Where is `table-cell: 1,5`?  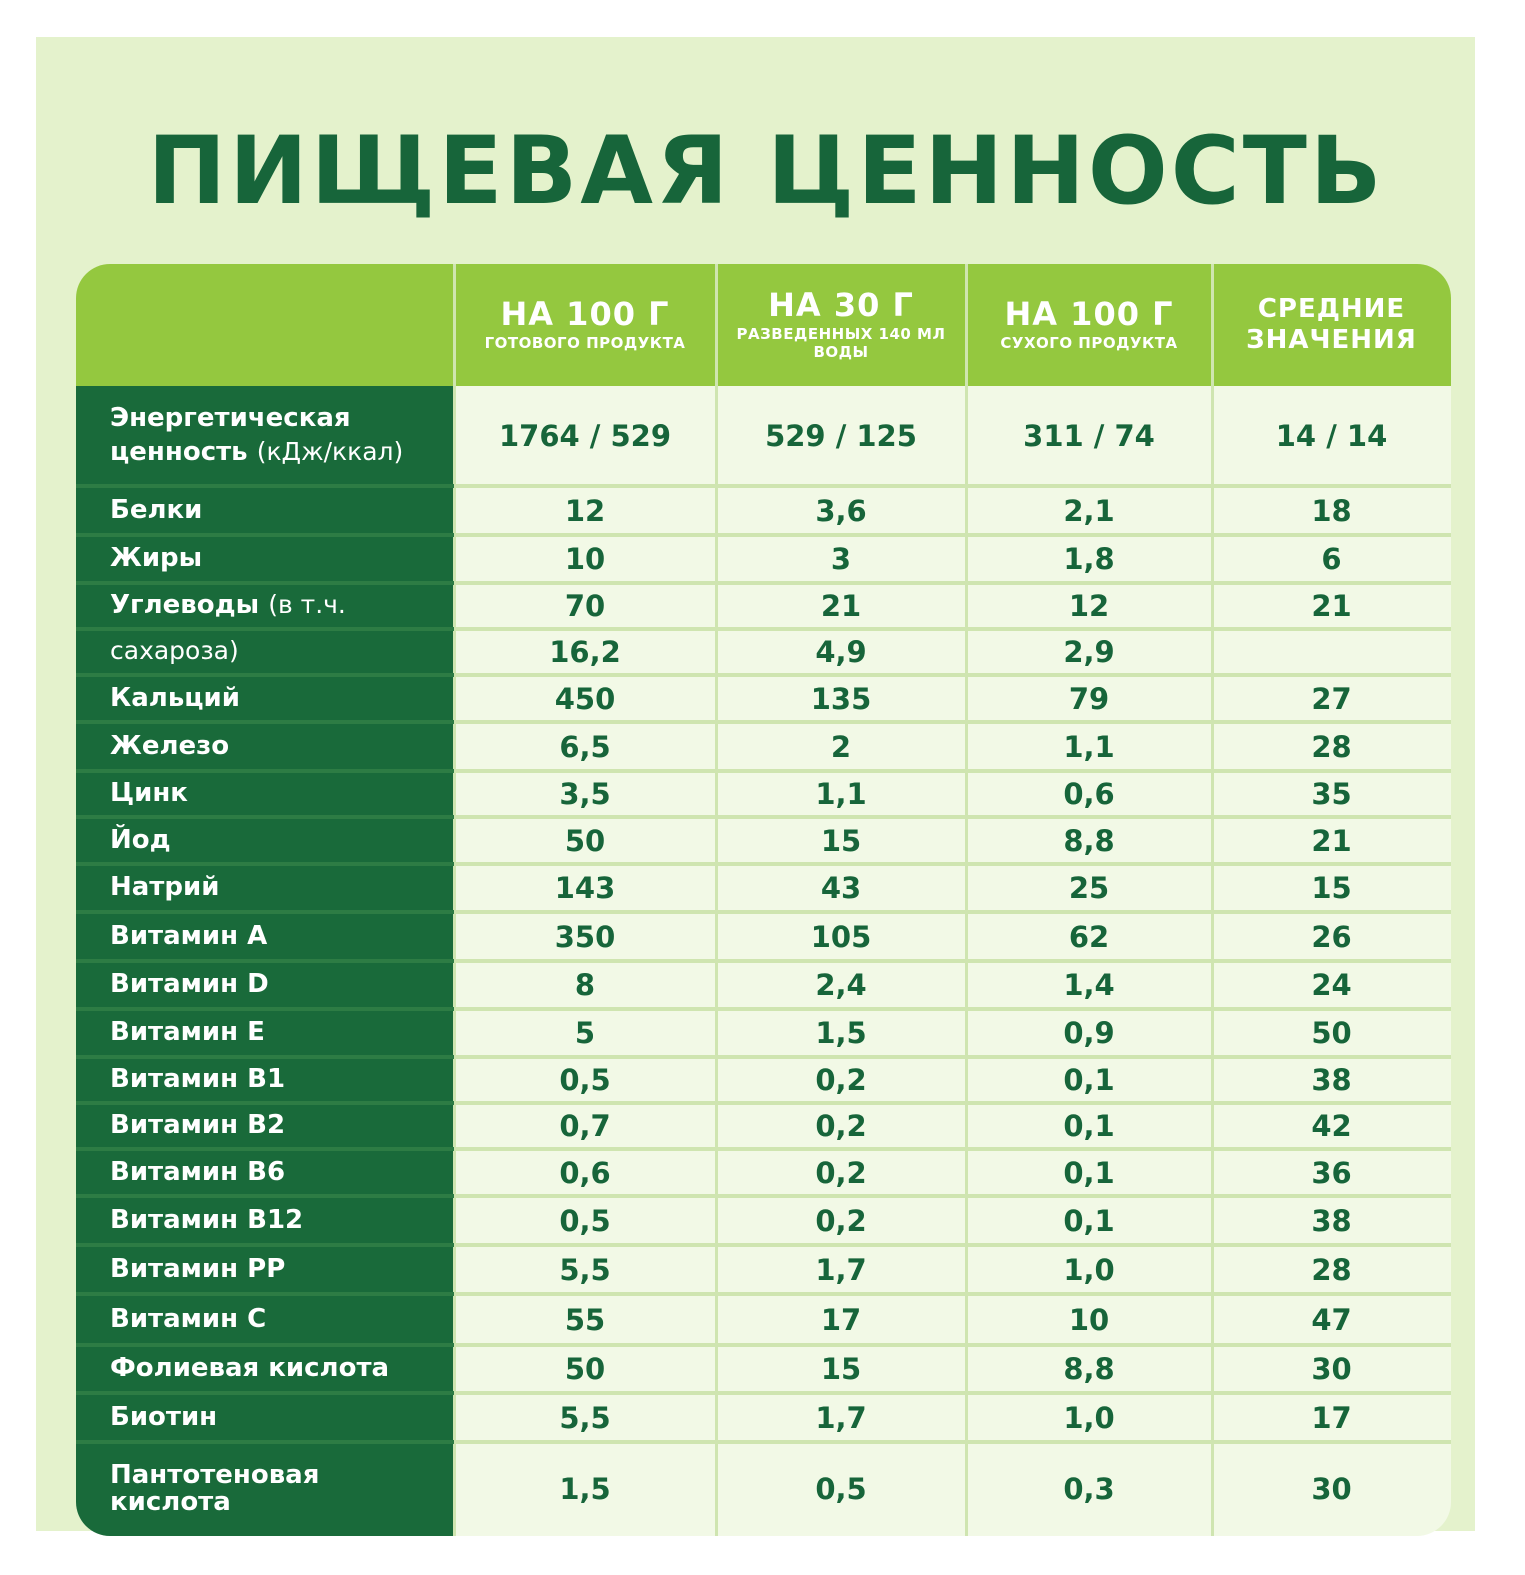
table-cell: 1,5 is located at coordinates (585, 1489).